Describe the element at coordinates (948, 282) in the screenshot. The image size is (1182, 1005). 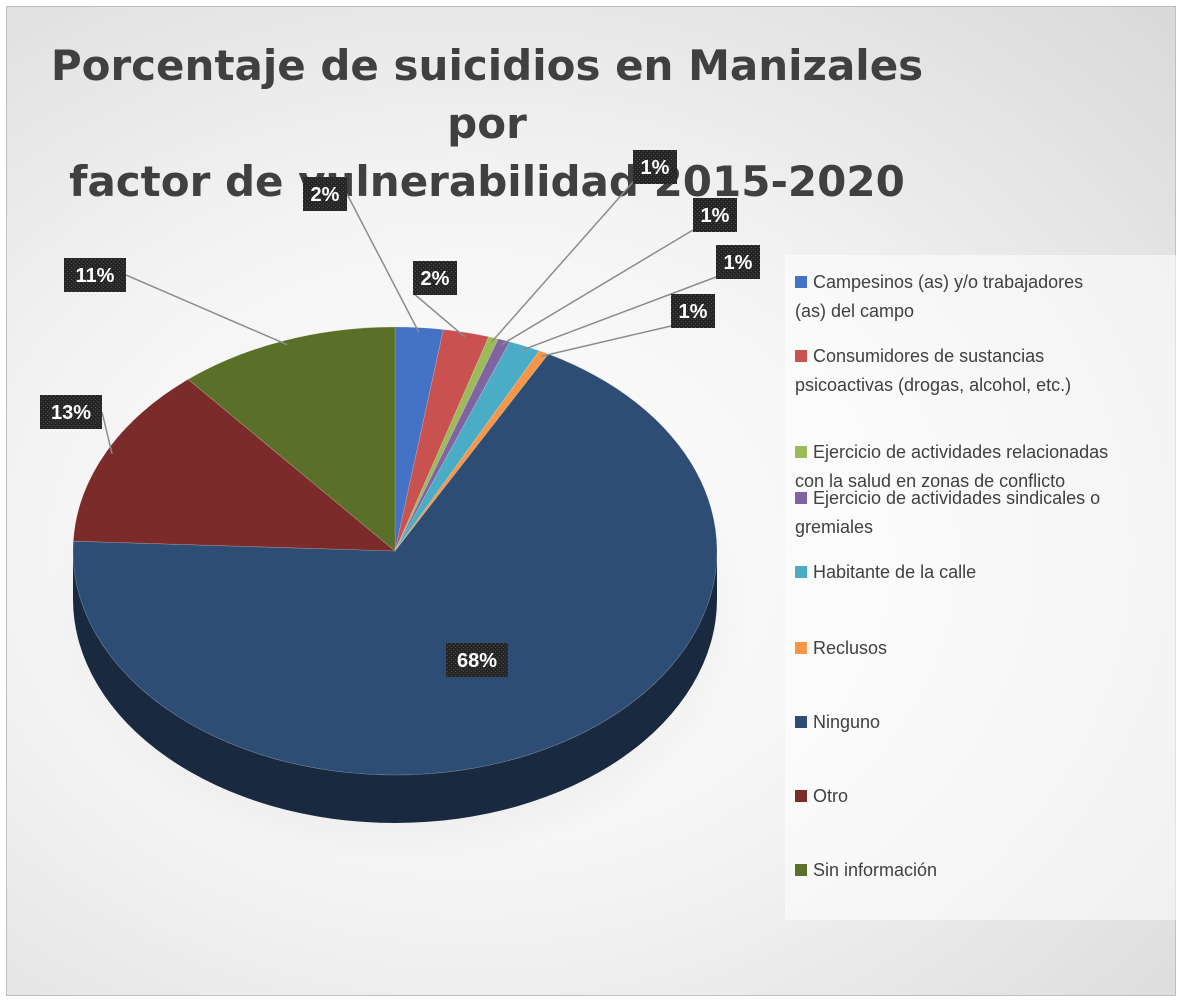
I see `legend-label: Campesinos (as) y/o trabajadores` at that location.